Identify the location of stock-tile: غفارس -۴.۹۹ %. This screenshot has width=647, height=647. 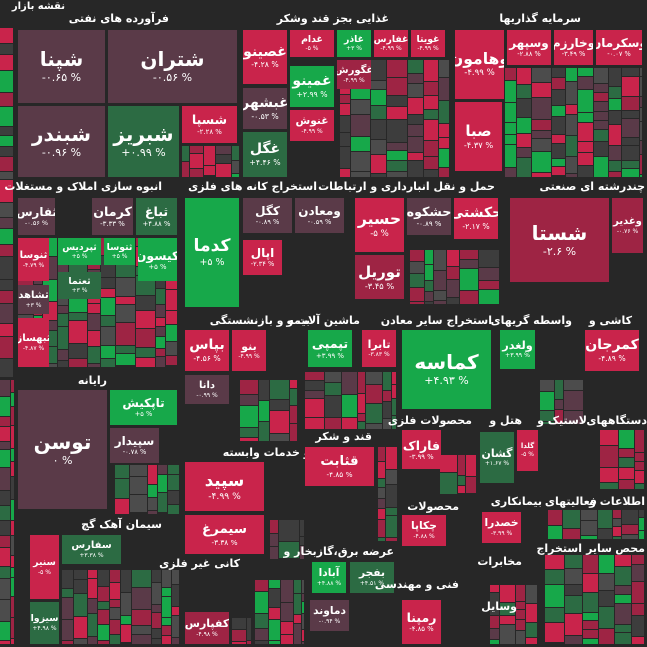
(391, 43).